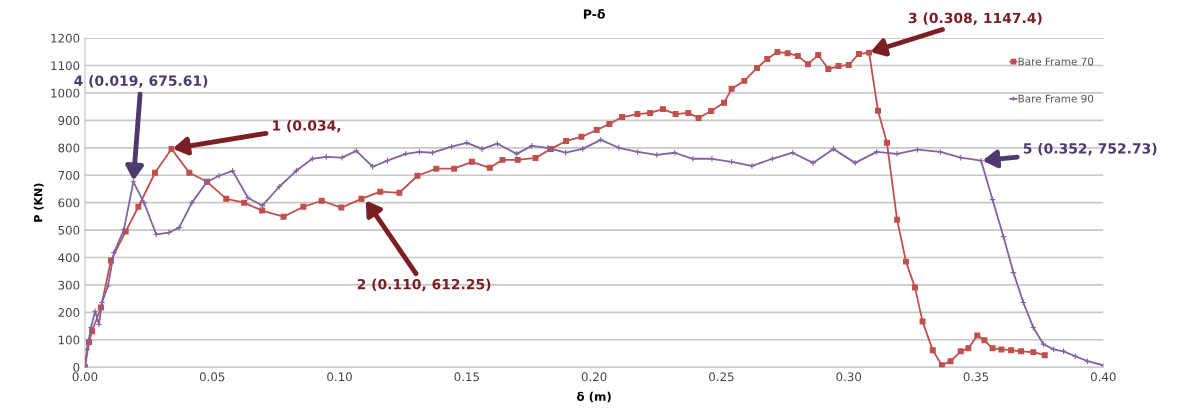  Describe the element at coordinates (975, 18) in the screenshot. I see `annotation: 3 (0.308, 1147.4)` at that location.